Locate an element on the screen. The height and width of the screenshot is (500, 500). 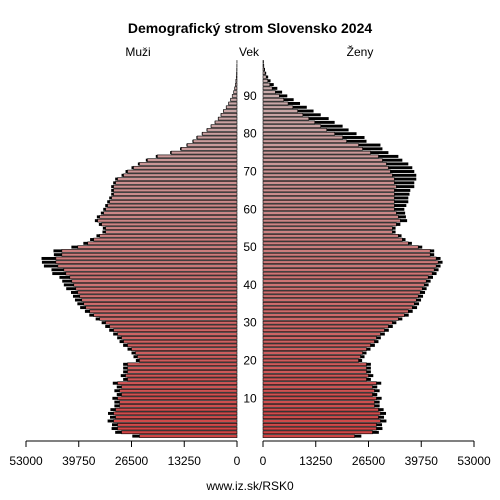
left-axis-tick-26500: 26500 is located at coordinates (132, 461).